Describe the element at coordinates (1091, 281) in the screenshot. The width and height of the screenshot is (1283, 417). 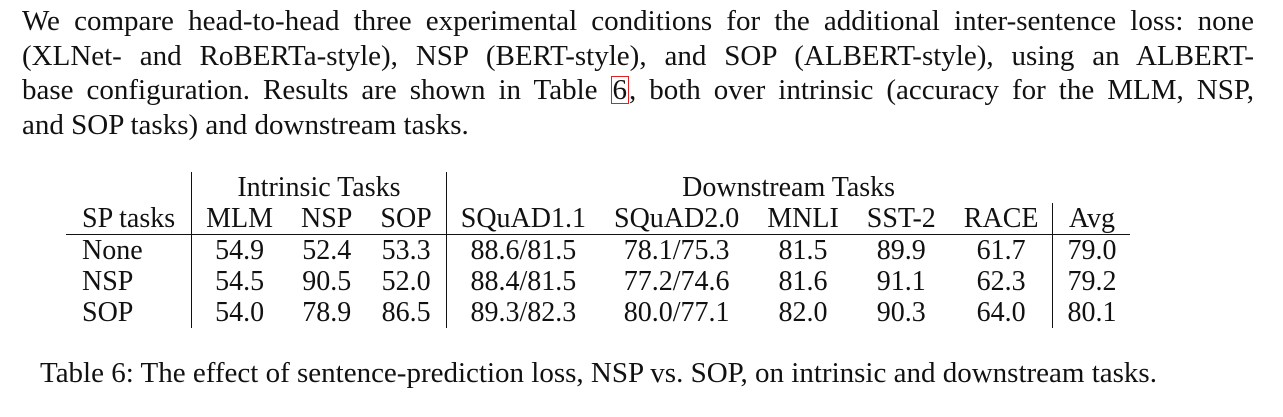
I see `table-cell: 79.2` at that location.